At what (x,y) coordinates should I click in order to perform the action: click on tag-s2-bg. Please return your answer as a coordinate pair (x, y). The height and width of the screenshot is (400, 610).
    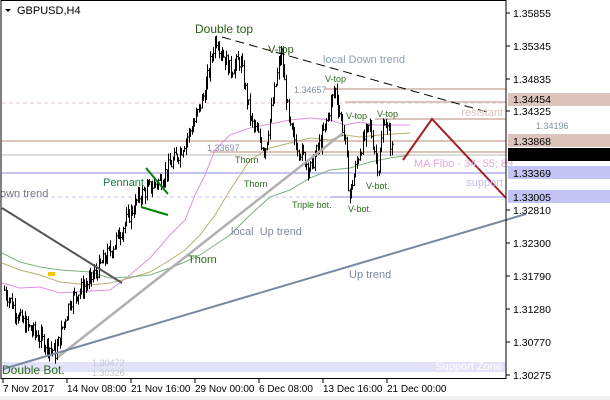
    Looking at the image, I should click on (559, 196).